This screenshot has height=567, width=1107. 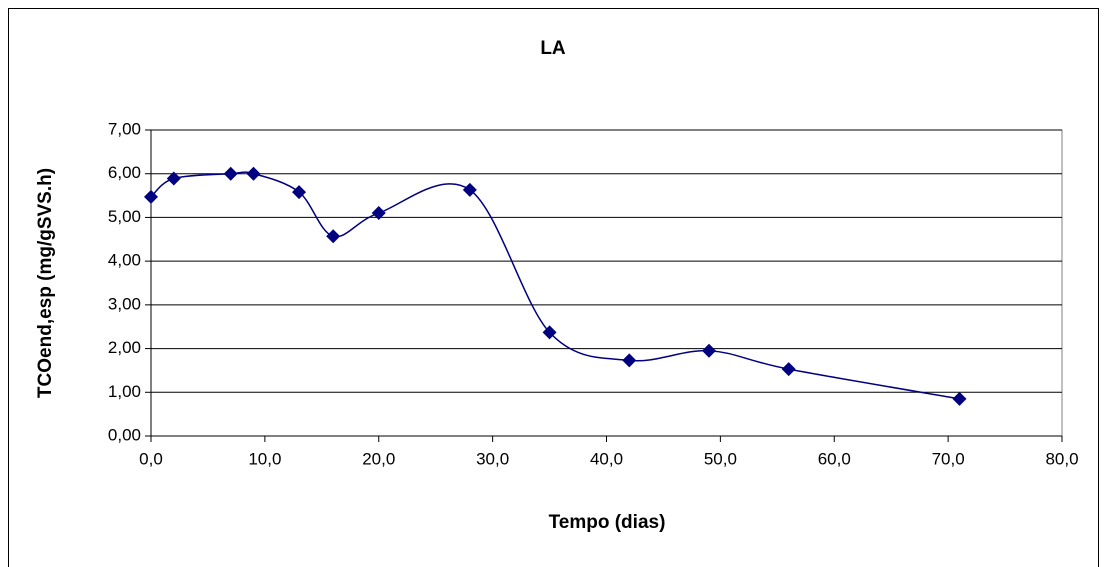 I want to click on y-tick-label: 3,00, so click(x=124, y=303).